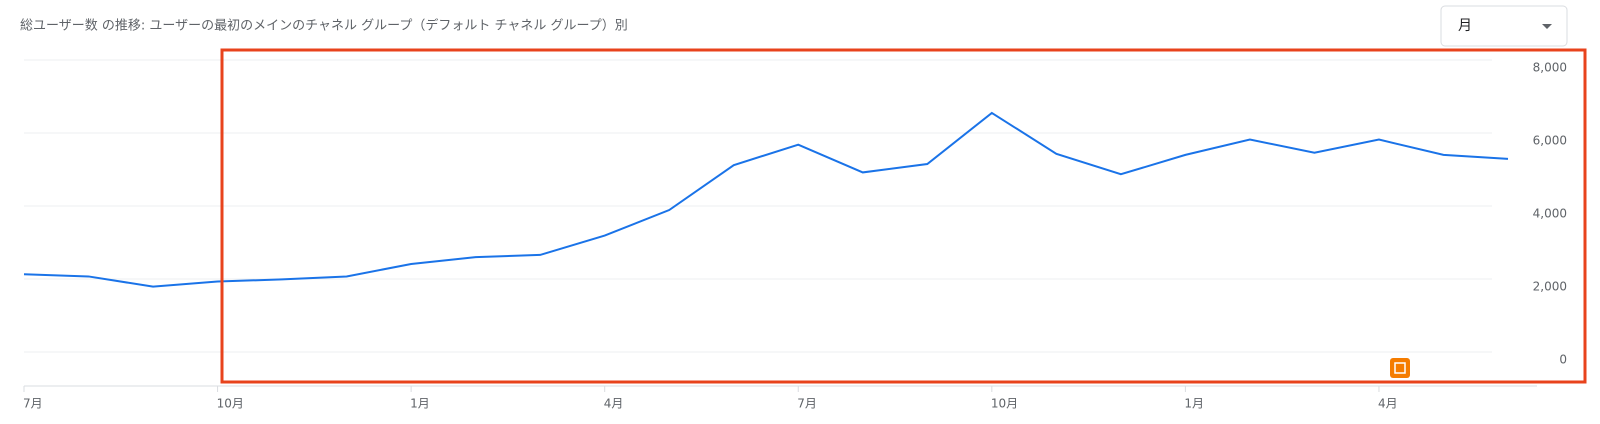 Image resolution: width=1600 pixels, height=424 pixels. Describe the element at coordinates (1547, 26) in the screenshot. I see `dropdown-arrow` at that location.